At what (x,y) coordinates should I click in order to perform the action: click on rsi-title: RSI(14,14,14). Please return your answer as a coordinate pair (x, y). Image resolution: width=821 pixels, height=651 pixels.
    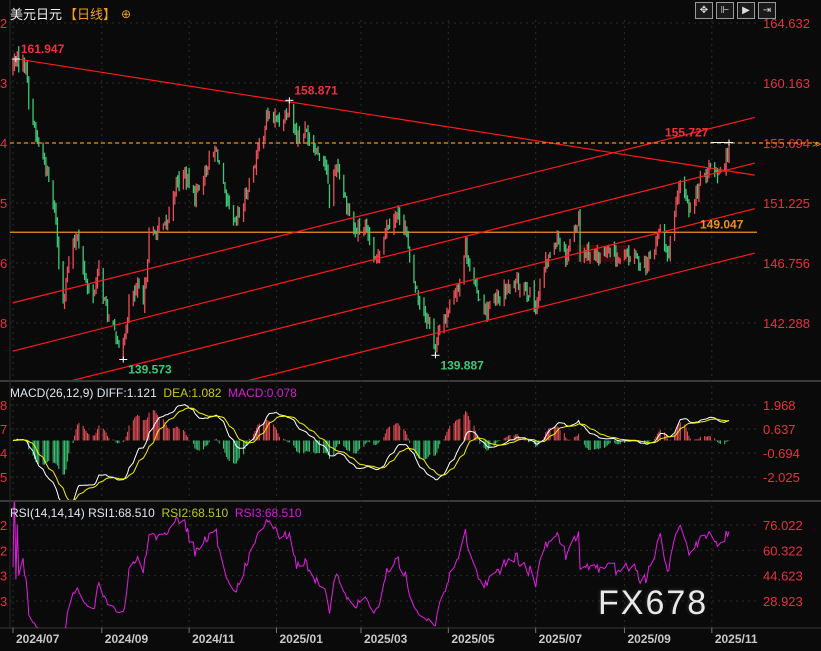
    Looking at the image, I should click on (47, 513).